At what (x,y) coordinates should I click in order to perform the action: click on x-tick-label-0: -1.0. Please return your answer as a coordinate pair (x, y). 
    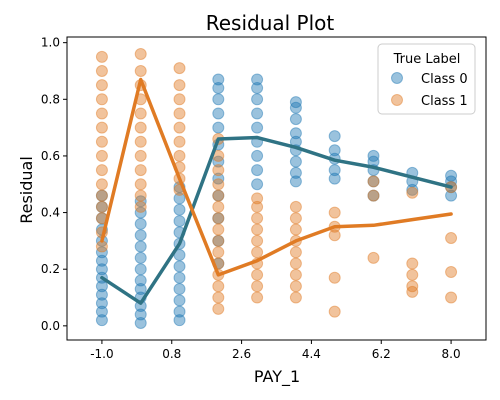
    Looking at the image, I should click on (101, 354).